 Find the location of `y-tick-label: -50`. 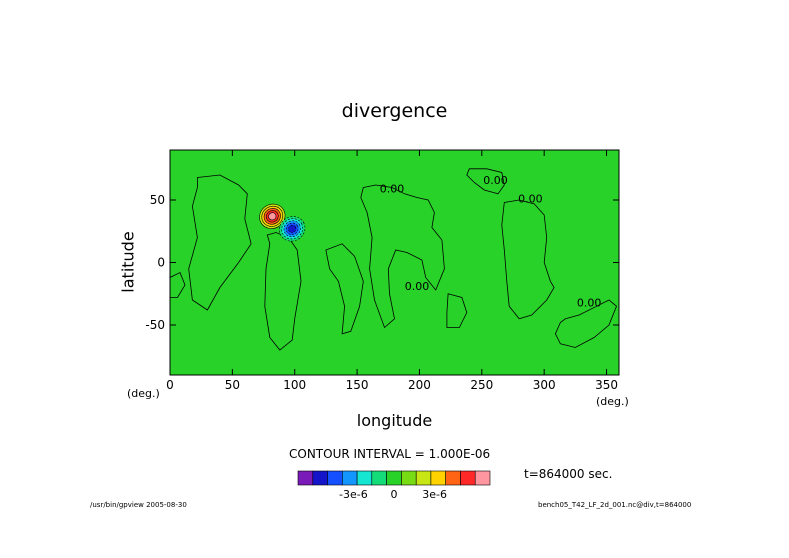

y-tick-label: -50 is located at coordinates (155, 325).